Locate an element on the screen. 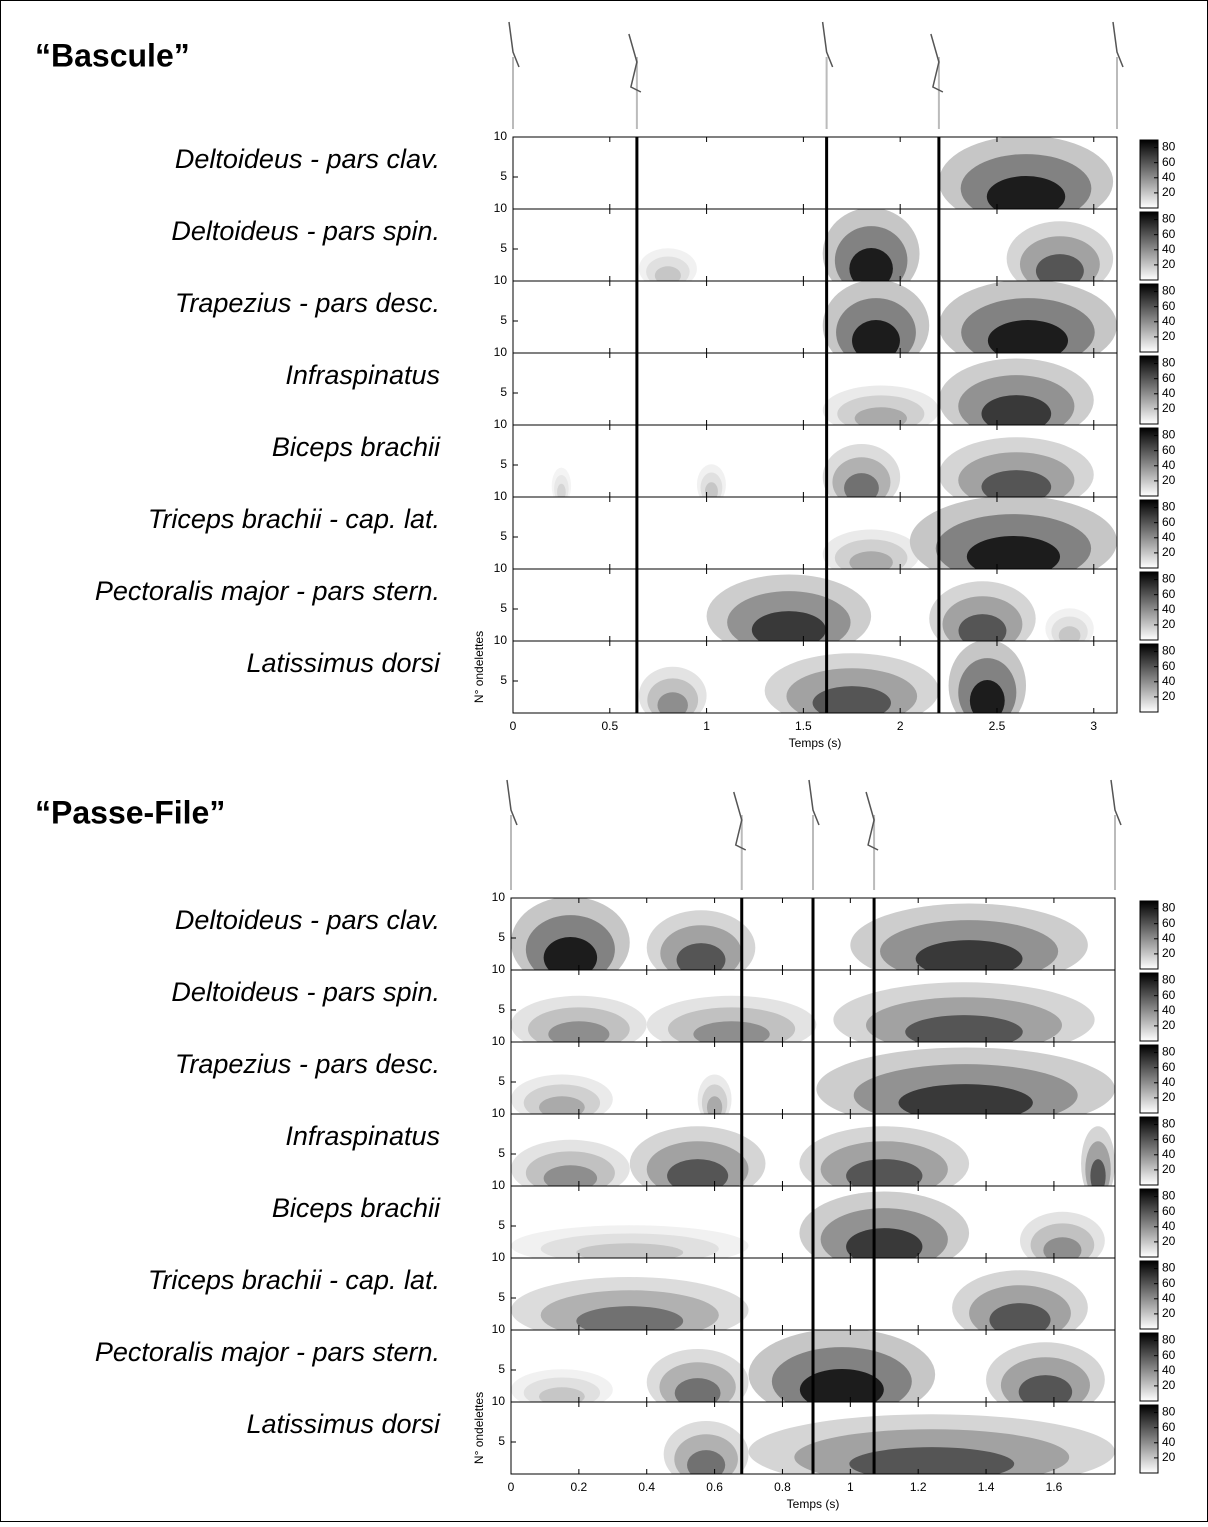 The image size is (1208, 1527). row-label: Deltoideus - pars clav. is located at coordinates (307, 159).